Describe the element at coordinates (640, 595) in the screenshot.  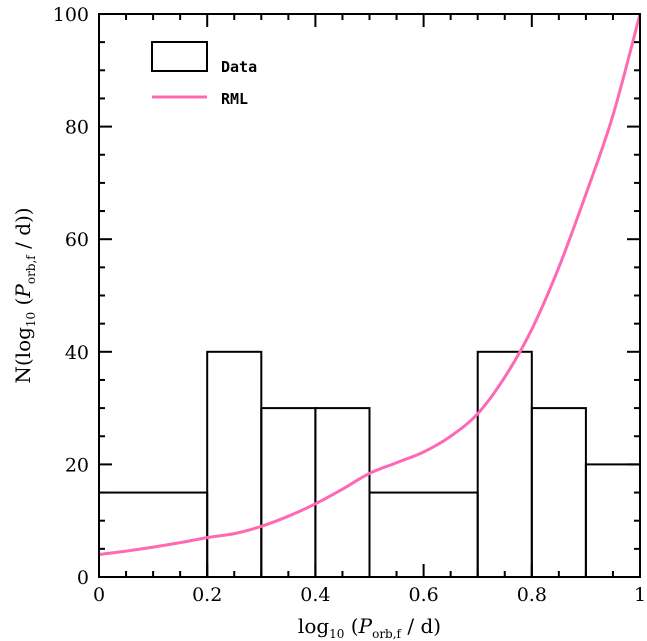
I see `x-tick-label: 1` at that location.